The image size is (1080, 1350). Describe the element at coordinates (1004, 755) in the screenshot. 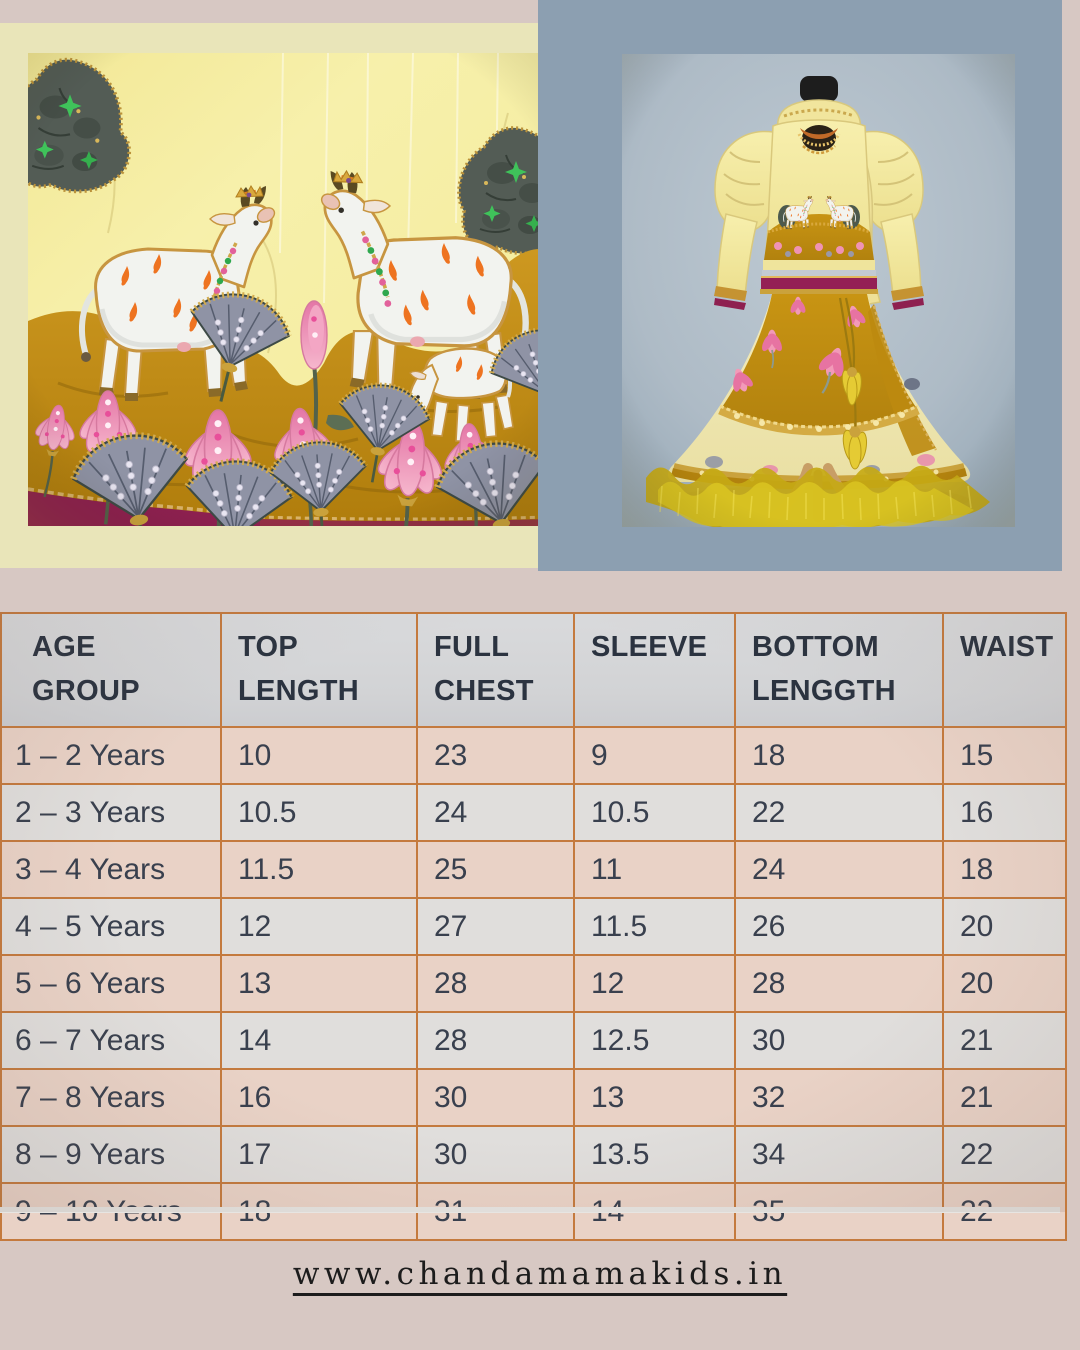

I see `cell-measurement: 15` at that location.